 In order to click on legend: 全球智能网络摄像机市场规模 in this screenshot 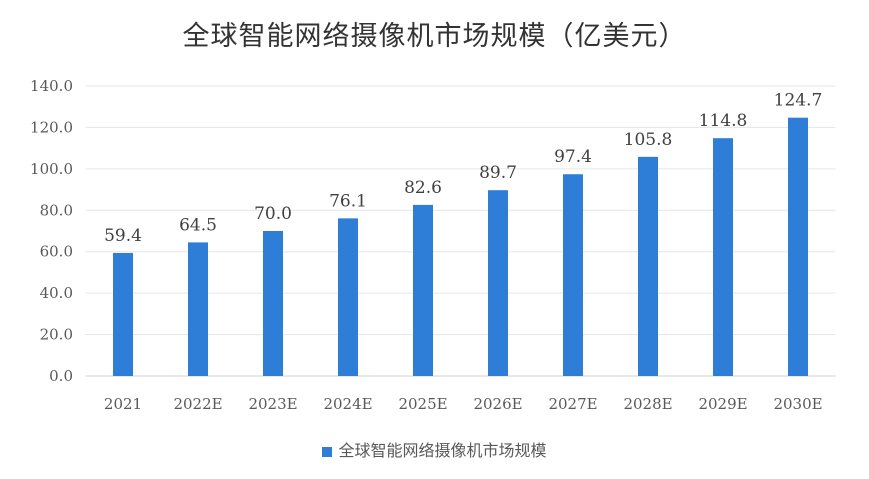, I will do `click(434, 449)`.